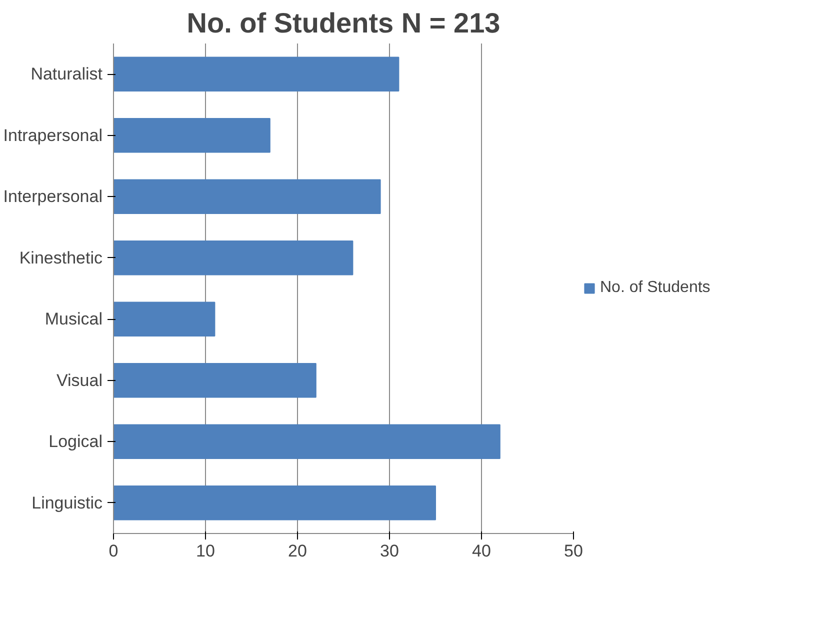 This screenshot has width=830, height=618. What do you see at coordinates (113, 551) in the screenshot?
I see `x-tick-label: 0` at bounding box center [113, 551].